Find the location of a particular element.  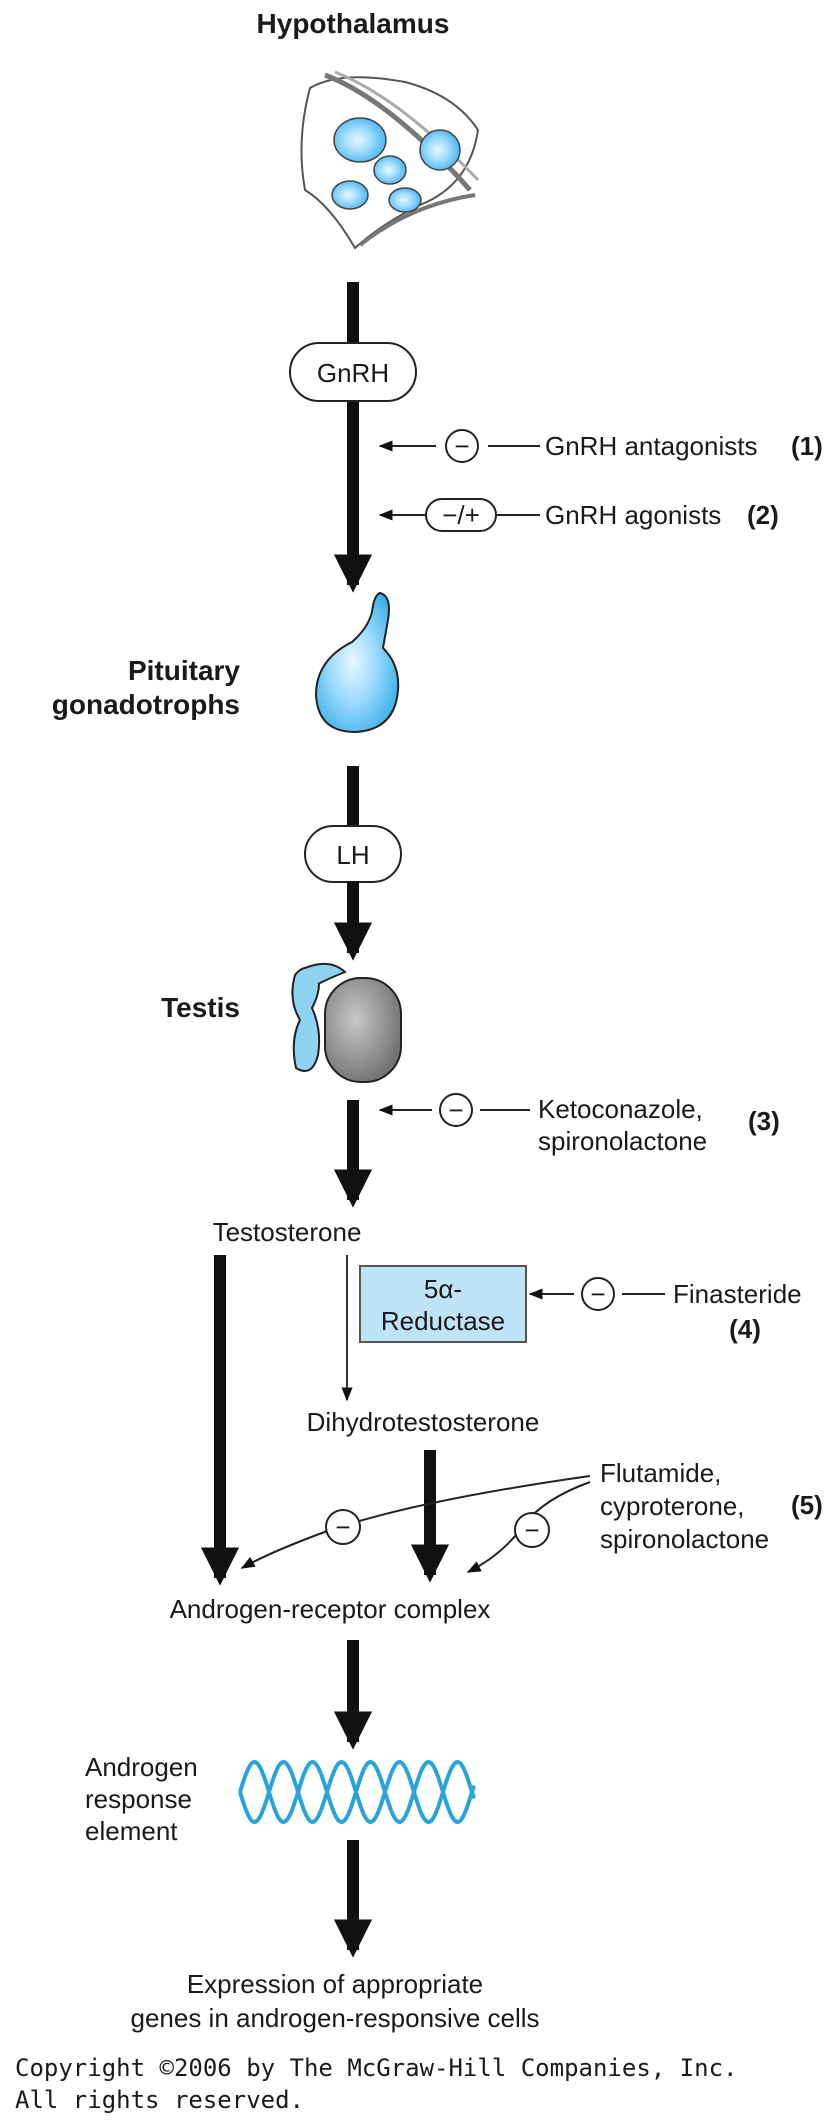

finasteride-inhibitor: − Finasteride (4) is located at coordinates (665, 1310).